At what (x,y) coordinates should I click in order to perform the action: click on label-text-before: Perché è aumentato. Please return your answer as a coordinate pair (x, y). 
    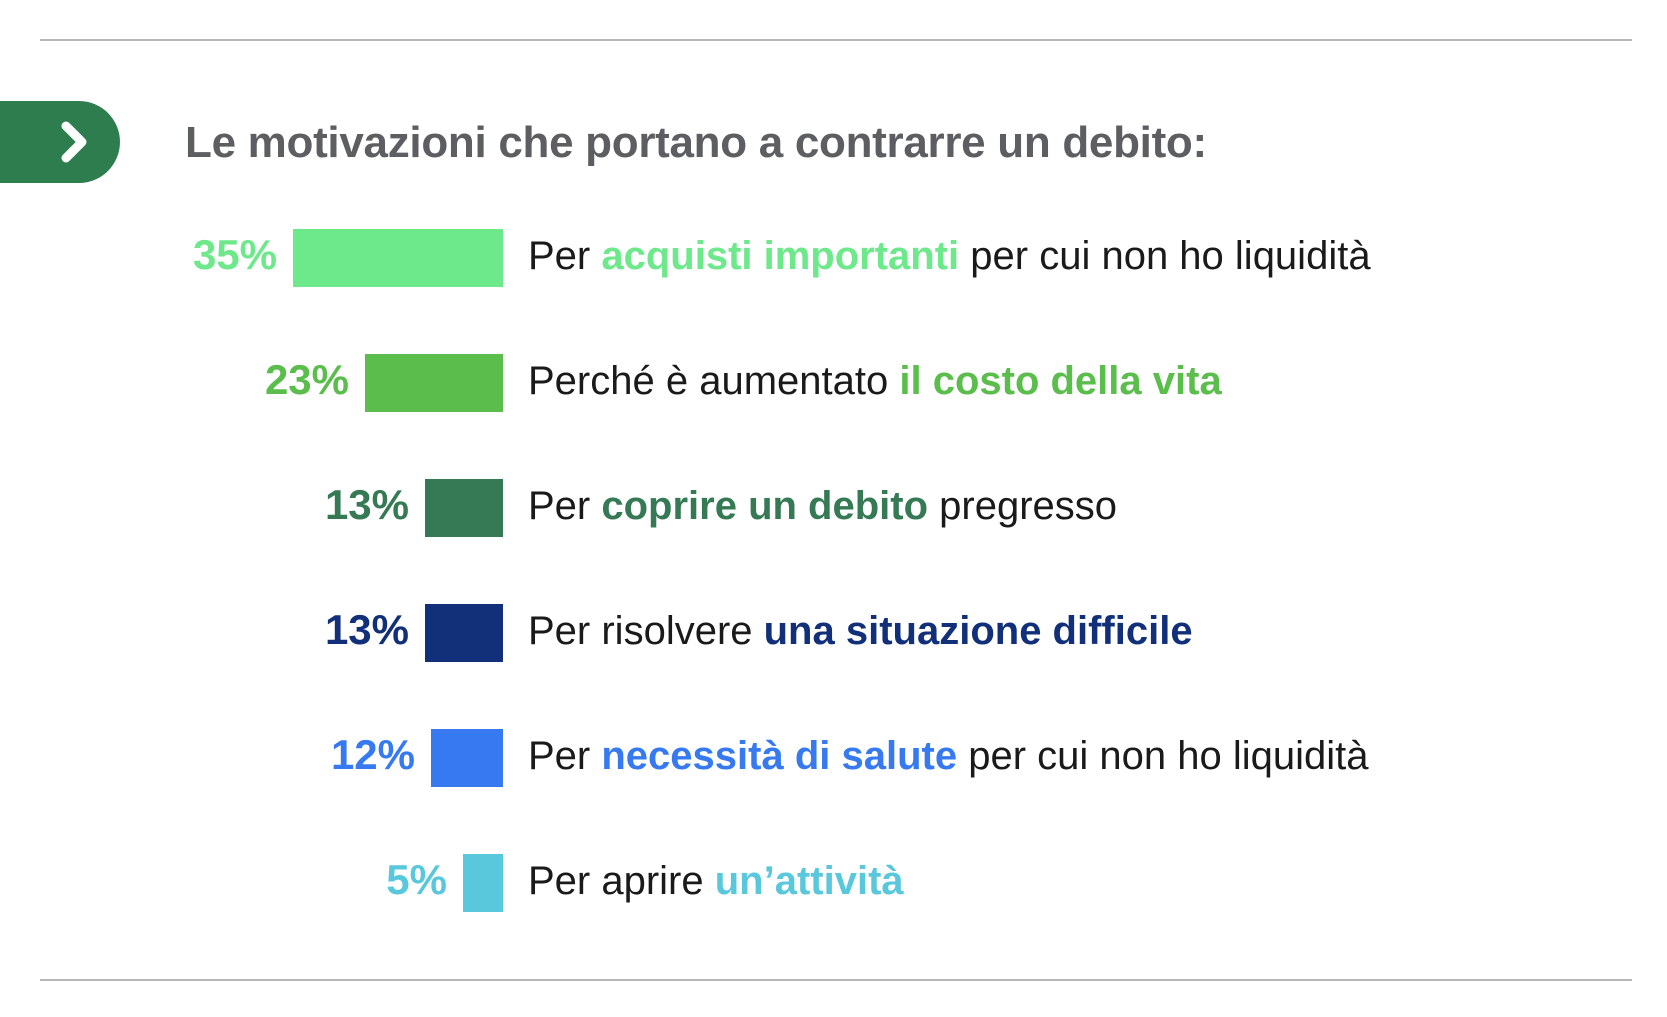
    Looking at the image, I should click on (714, 381).